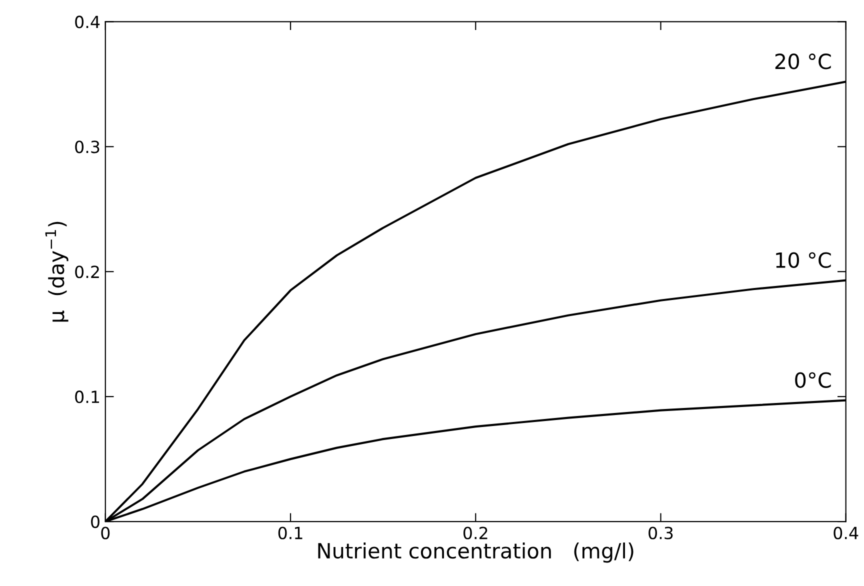  I want to click on y-tick-label: 0.1, so click(87, 397).